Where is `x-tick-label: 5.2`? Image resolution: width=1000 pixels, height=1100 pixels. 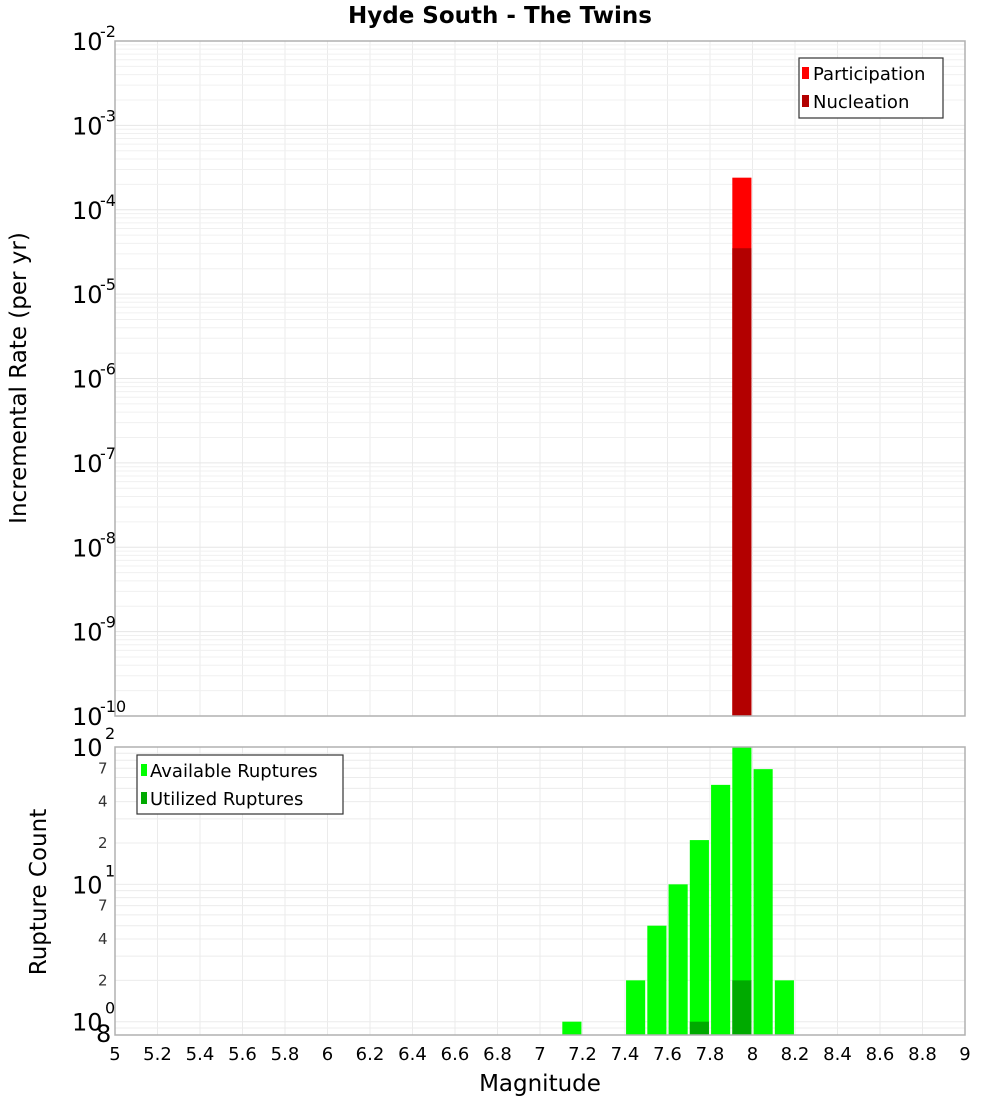 x-tick-label: 5.2 is located at coordinates (157, 1054).